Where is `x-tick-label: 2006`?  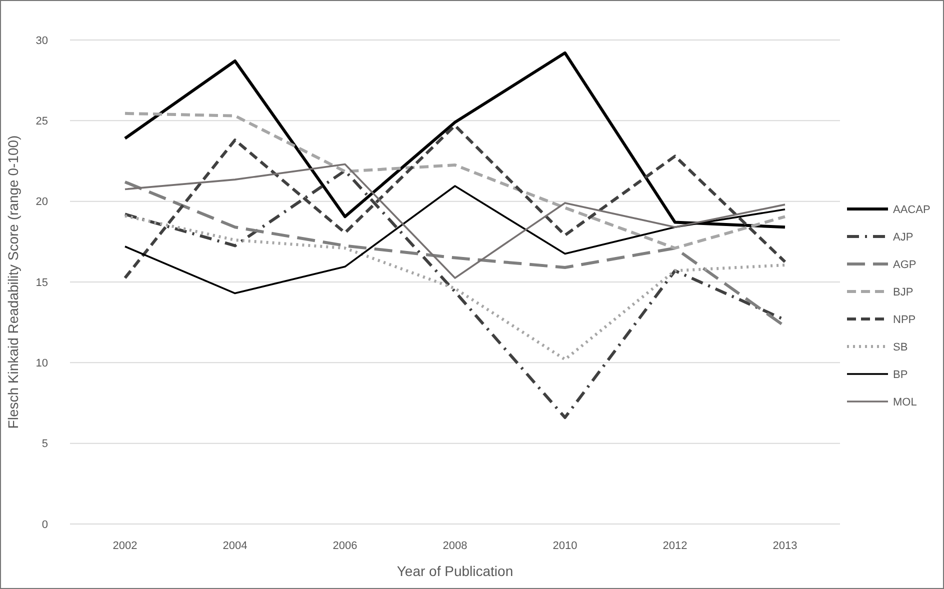 x-tick-label: 2006 is located at coordinates (345, 546).